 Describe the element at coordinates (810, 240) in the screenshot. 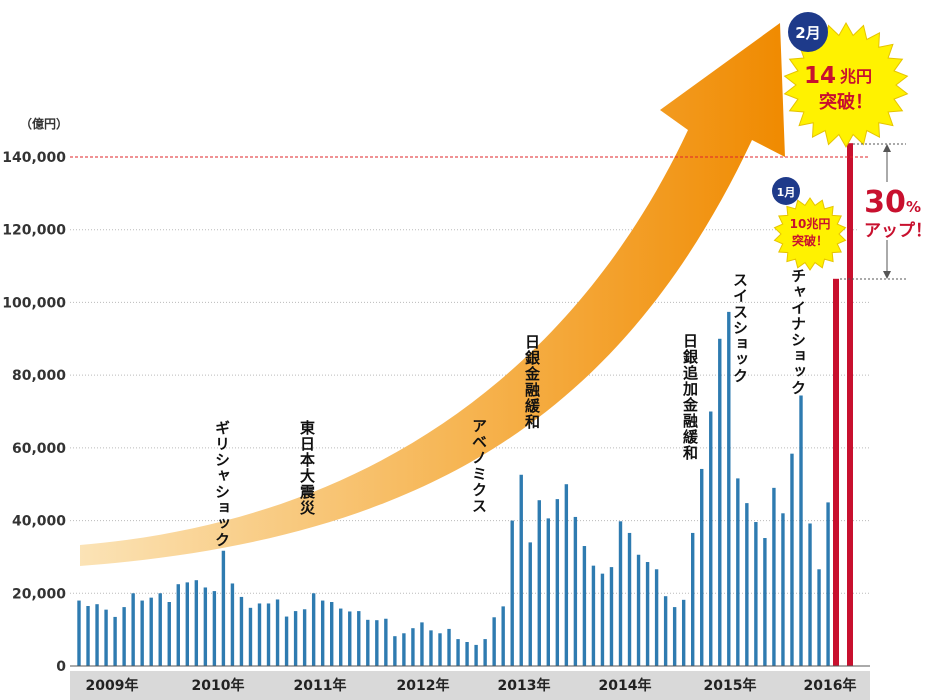

I see `january-callout-line2: 突破！` at that location.